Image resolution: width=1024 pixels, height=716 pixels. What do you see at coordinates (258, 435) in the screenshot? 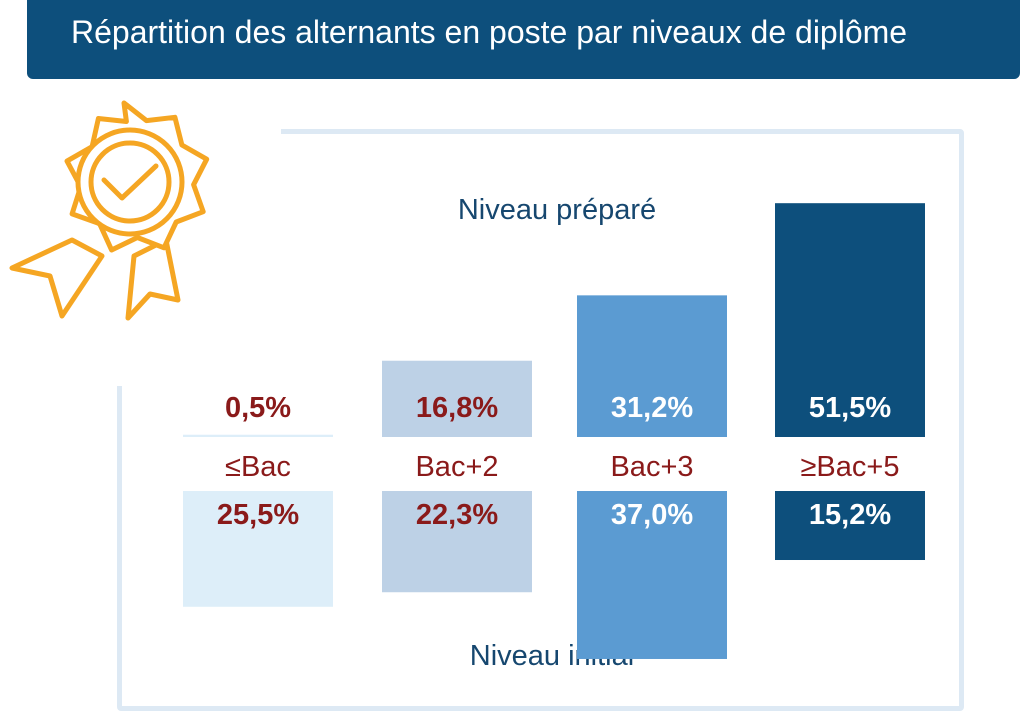
I see `bar-prepared-le-bac` at bounding box center [258, 435].